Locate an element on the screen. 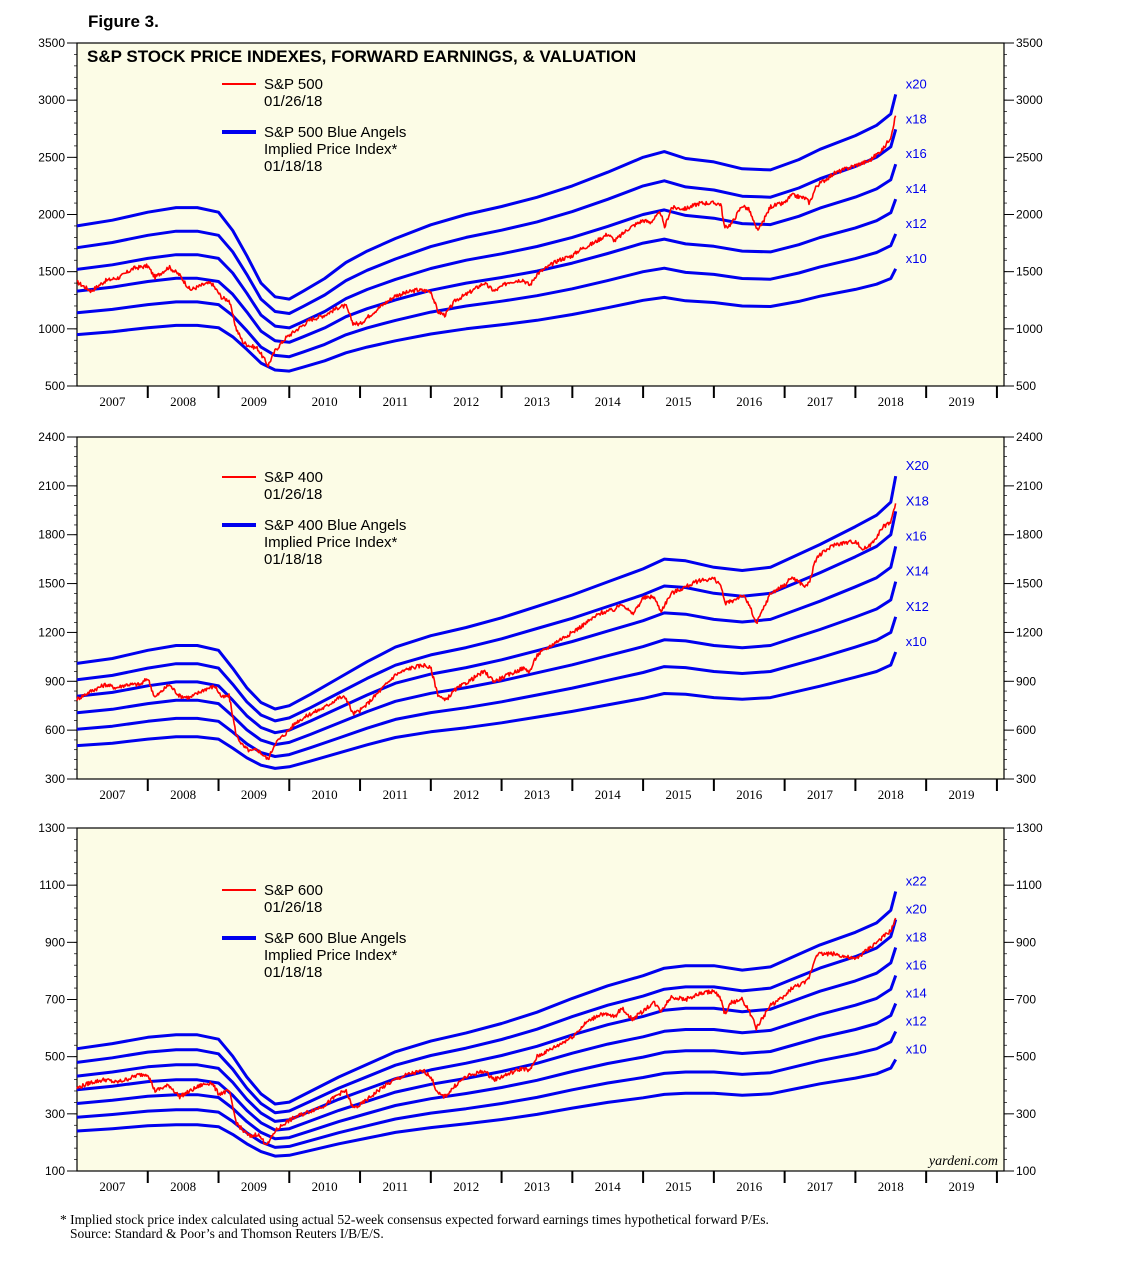 The width and height of the screenshot is (1138, 1262). blue-angels-line-x22 is located at coordinates (487, 998).